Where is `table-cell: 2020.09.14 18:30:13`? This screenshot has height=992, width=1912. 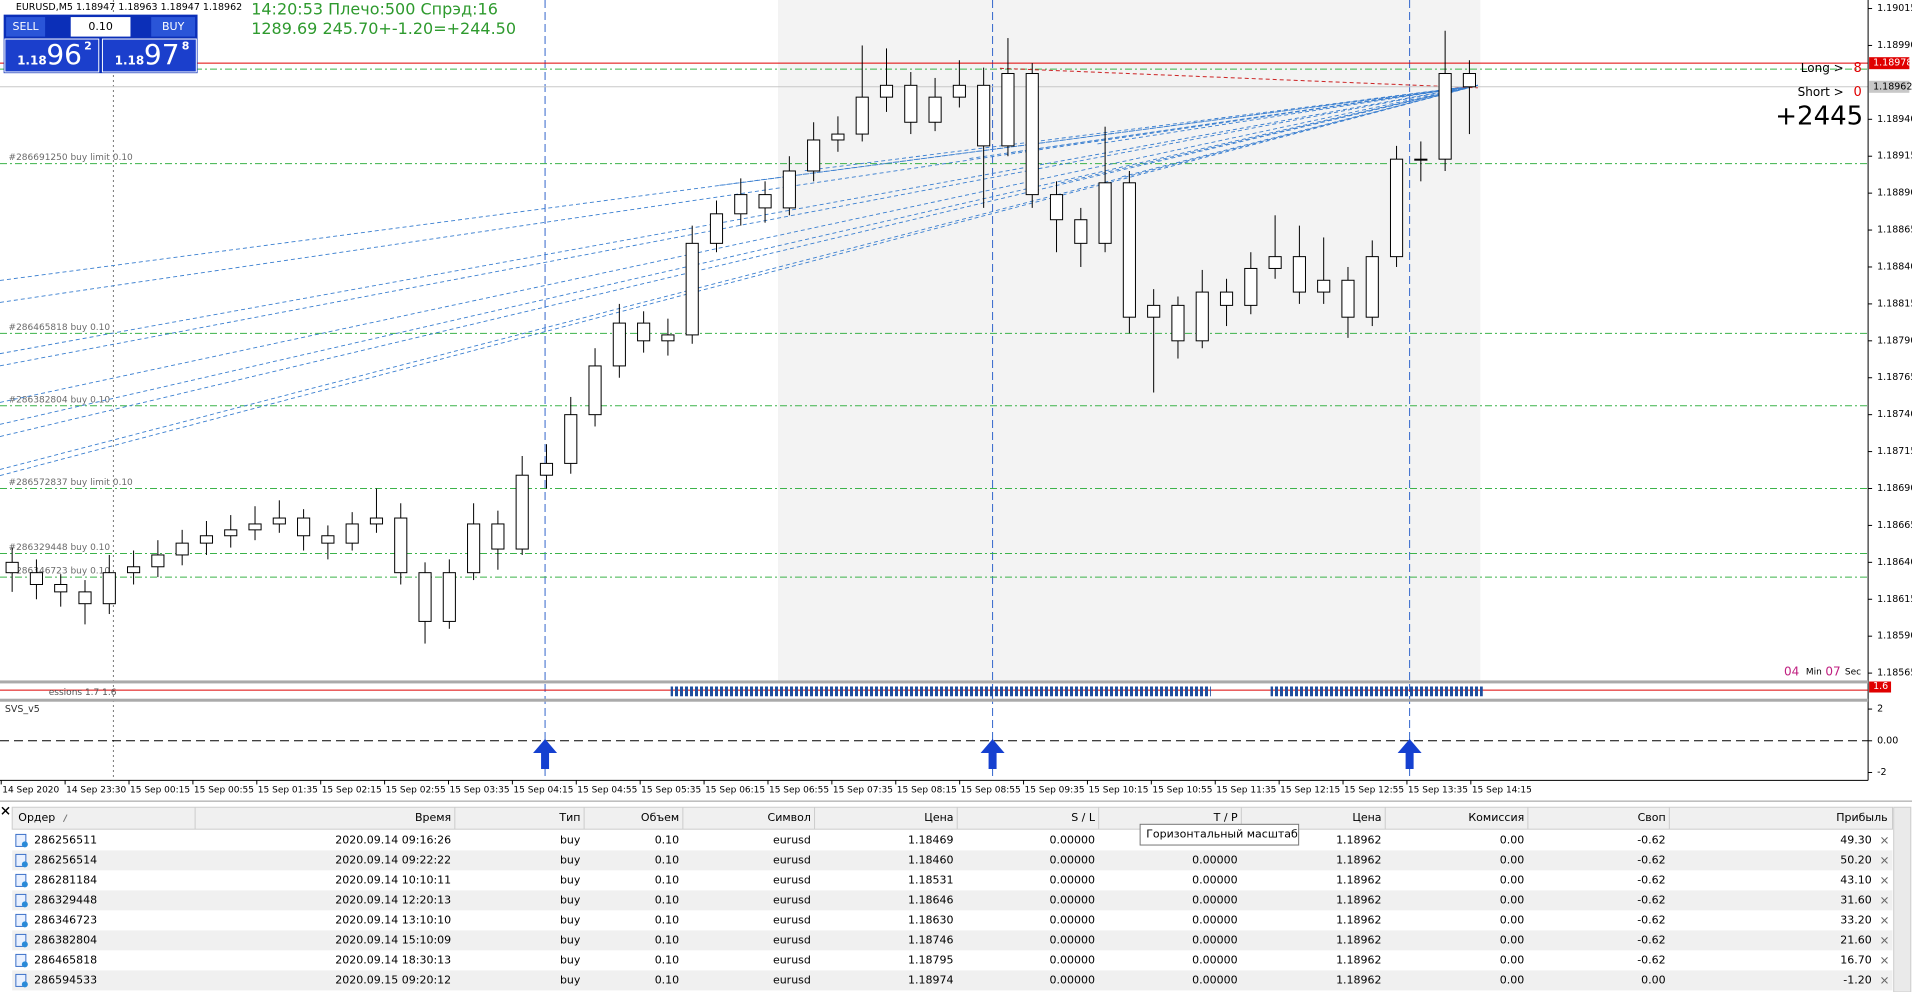 table-cell: 2020.09.14 18:30:13 is located at coordinates (393, 959).